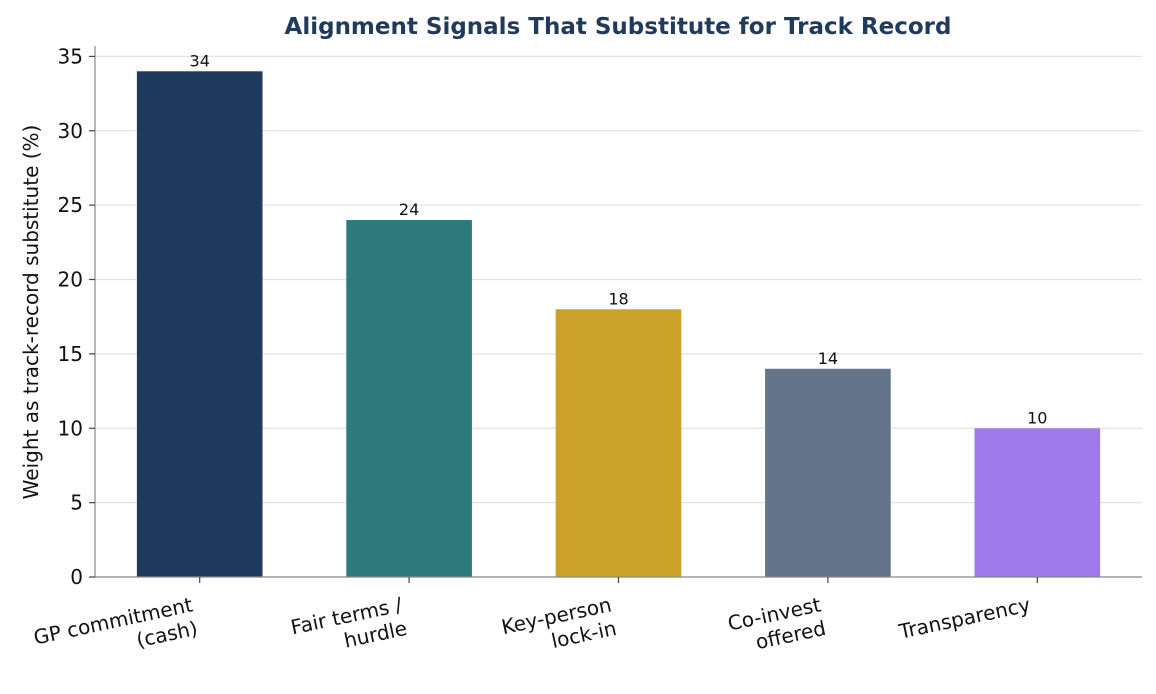 The image size is (1156, 694). I want to click on data-label: 34, so click(200, 60).